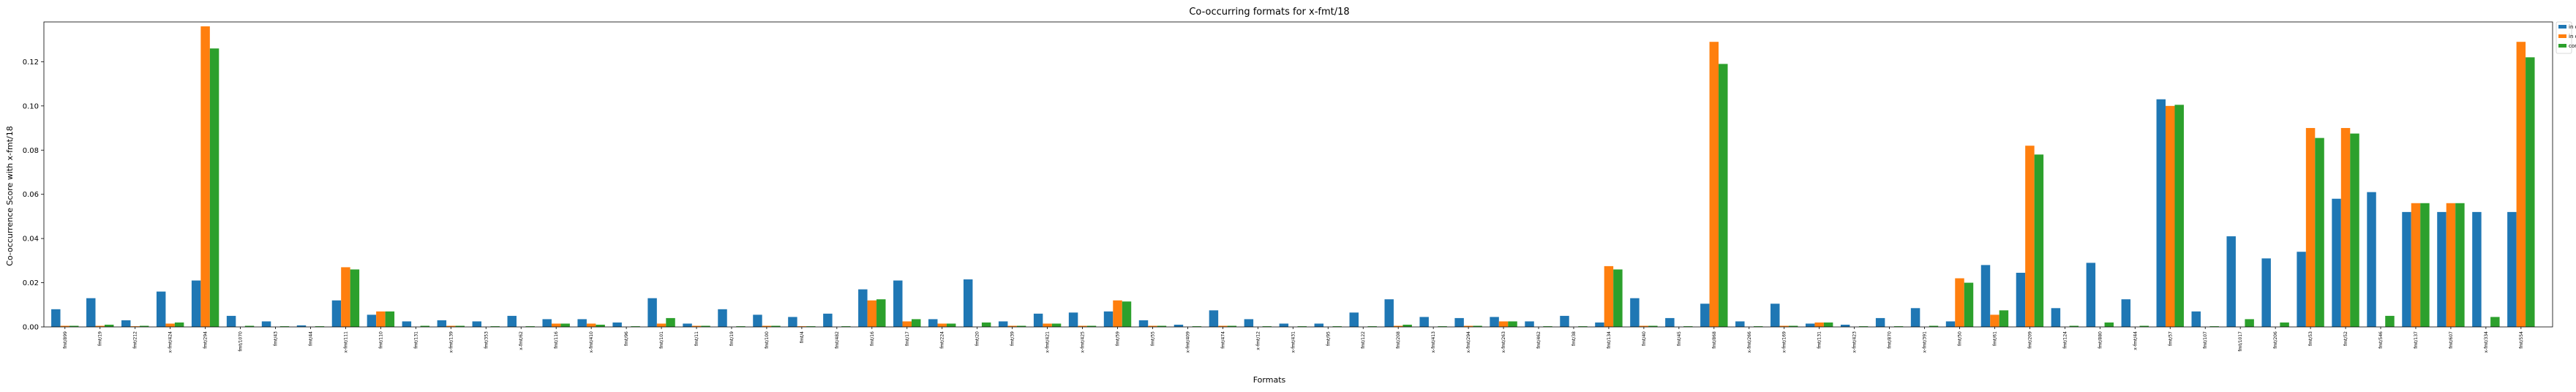  What do you see at coordinates (1328, 338) in the screenshot?
I see `xtick-label: fmt/95` at bounding box center [1328, 338].